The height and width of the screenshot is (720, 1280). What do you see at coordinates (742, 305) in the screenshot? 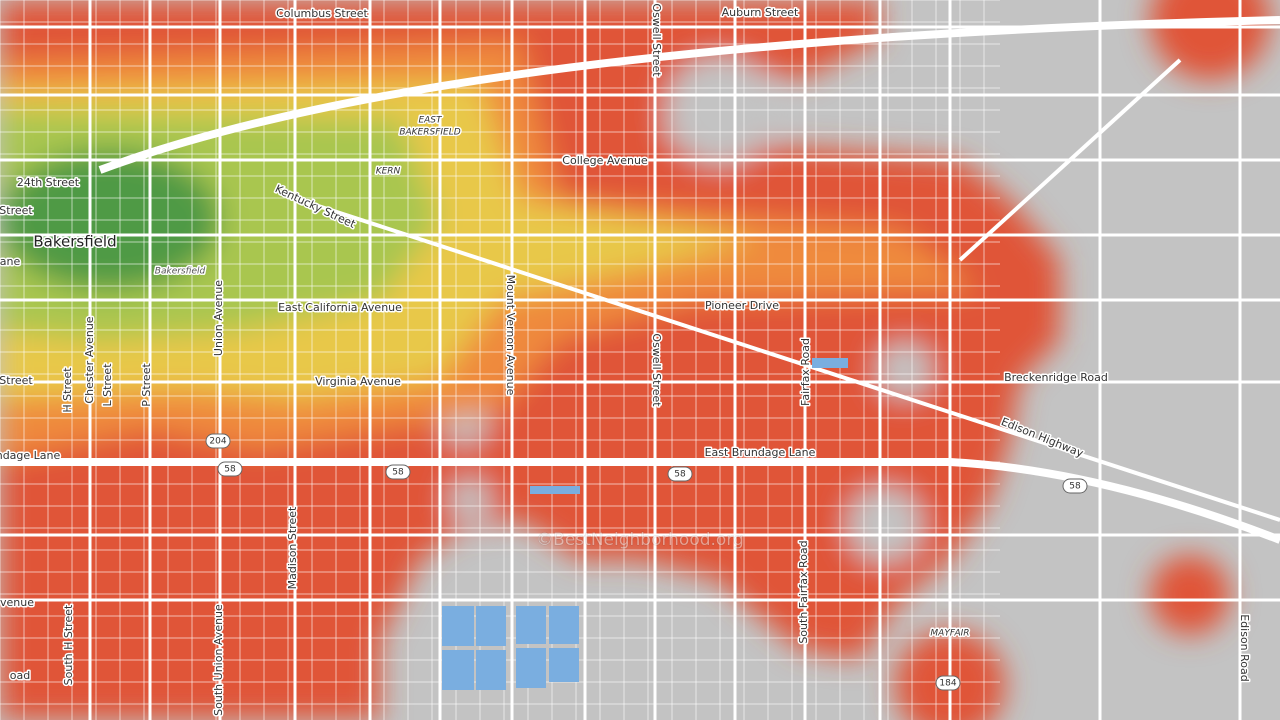
I see `street-label: Pioneer Drive` at bounding box center [742, 305].